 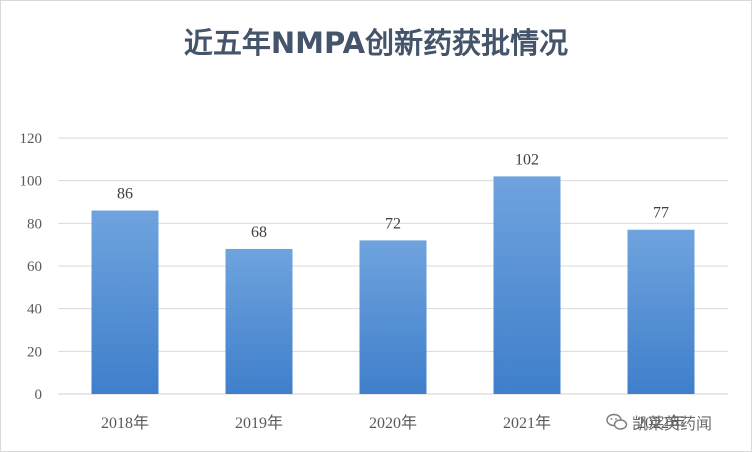 I want to click on x-tick-label: 2018年, so click(x=125, y=423).